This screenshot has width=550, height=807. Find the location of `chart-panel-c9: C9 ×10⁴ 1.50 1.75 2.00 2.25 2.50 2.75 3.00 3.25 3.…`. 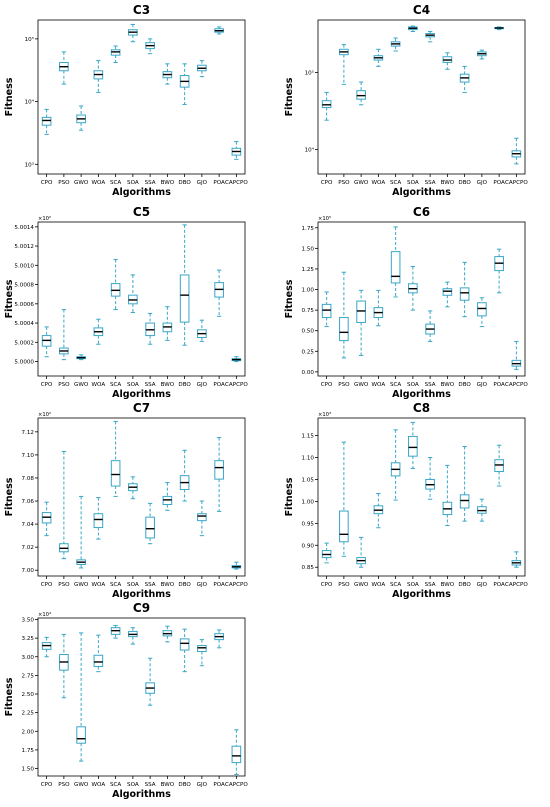

chart-panel-c9: C9 ×10⁴ 1.50 1.75 2.00 2.25 2.50 2.75 3.00 3.25 3.… is located at coordinates (126, 700).